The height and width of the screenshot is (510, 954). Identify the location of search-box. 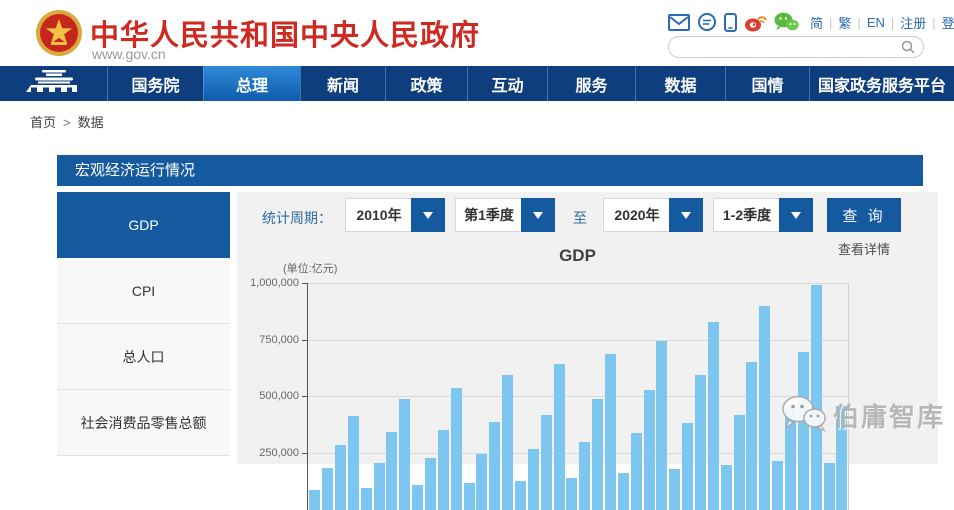
(796, 47).